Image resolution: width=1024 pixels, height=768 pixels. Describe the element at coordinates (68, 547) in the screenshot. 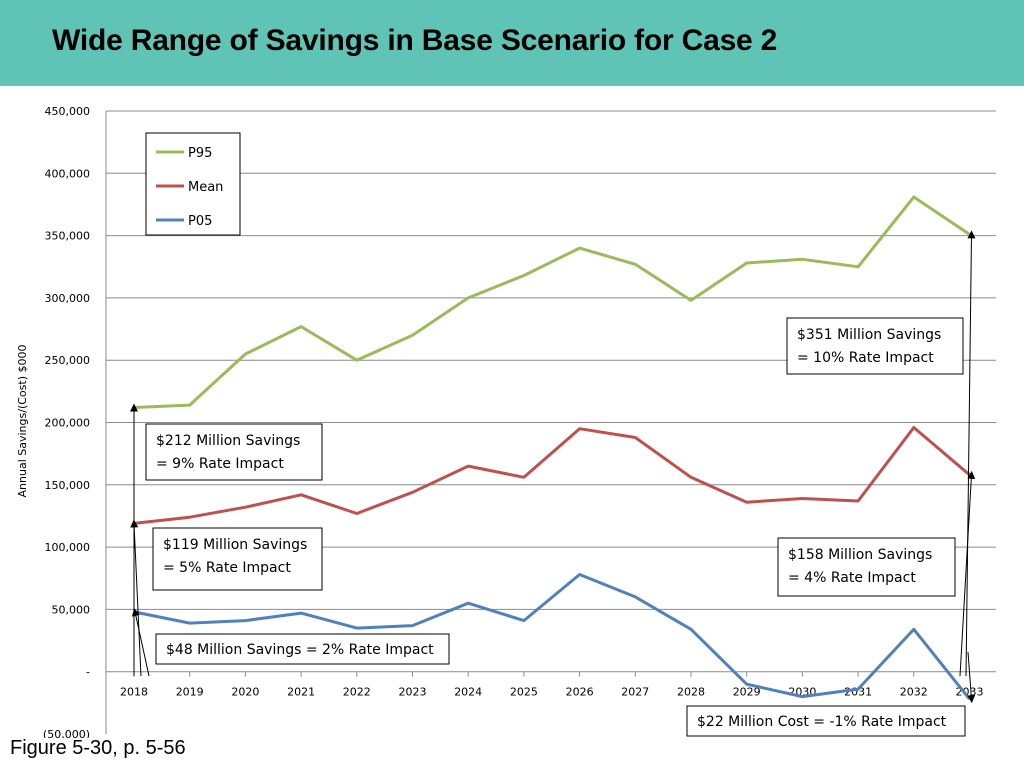

I see `y-tick-label: 100,000` at that location.